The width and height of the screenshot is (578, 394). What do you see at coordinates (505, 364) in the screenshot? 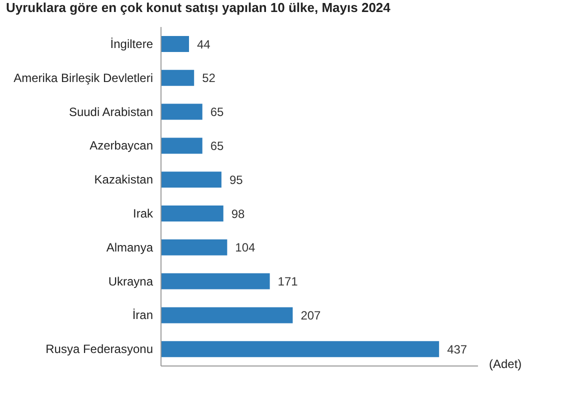
I see `x-axis-title: (Adet)` at bounding box center [505, 364].